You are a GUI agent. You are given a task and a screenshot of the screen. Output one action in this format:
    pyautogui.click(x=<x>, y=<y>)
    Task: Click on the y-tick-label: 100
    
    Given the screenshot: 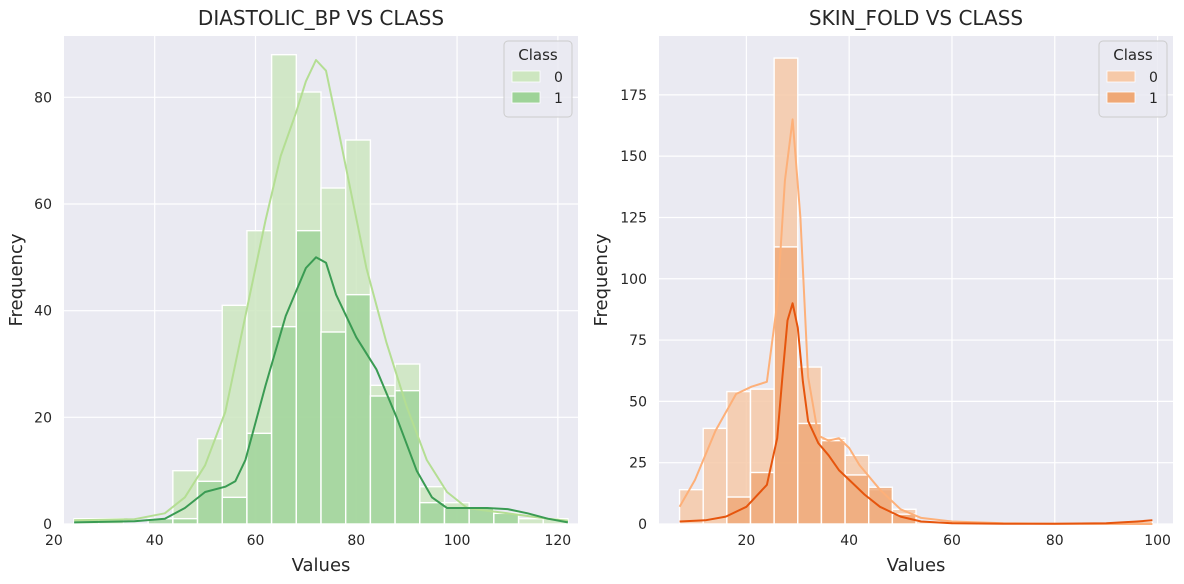 What is the action you would take?
    pyautogui.click(x=633, y=280)
    